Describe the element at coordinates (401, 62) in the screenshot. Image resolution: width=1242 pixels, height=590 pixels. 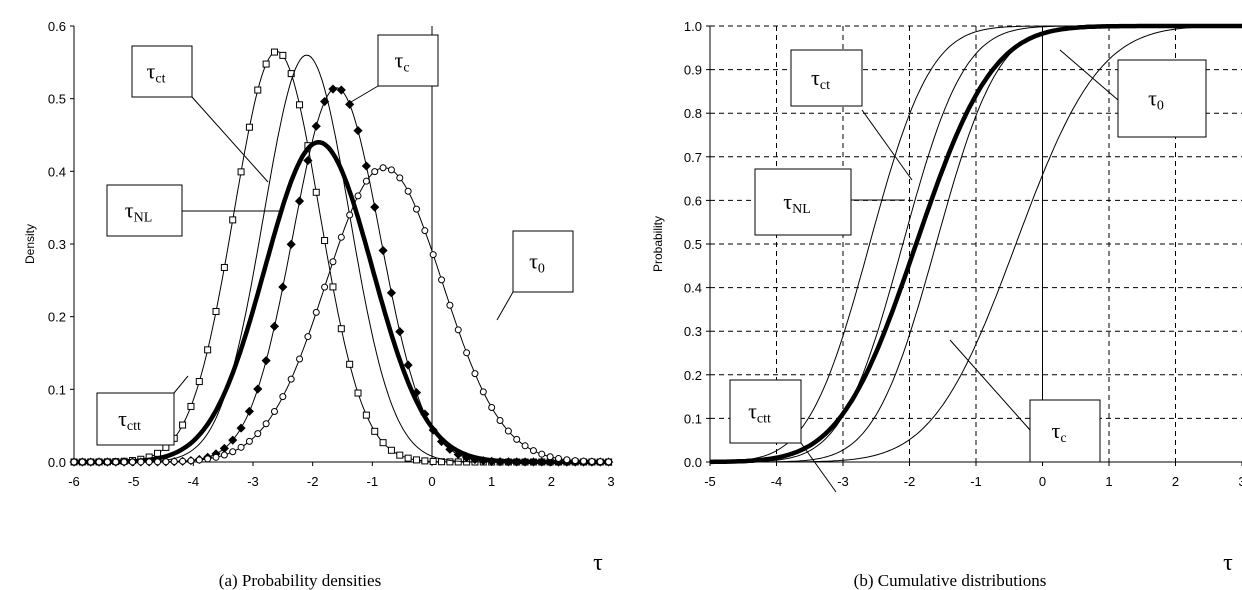
I see `callout-label: τc` at that location.